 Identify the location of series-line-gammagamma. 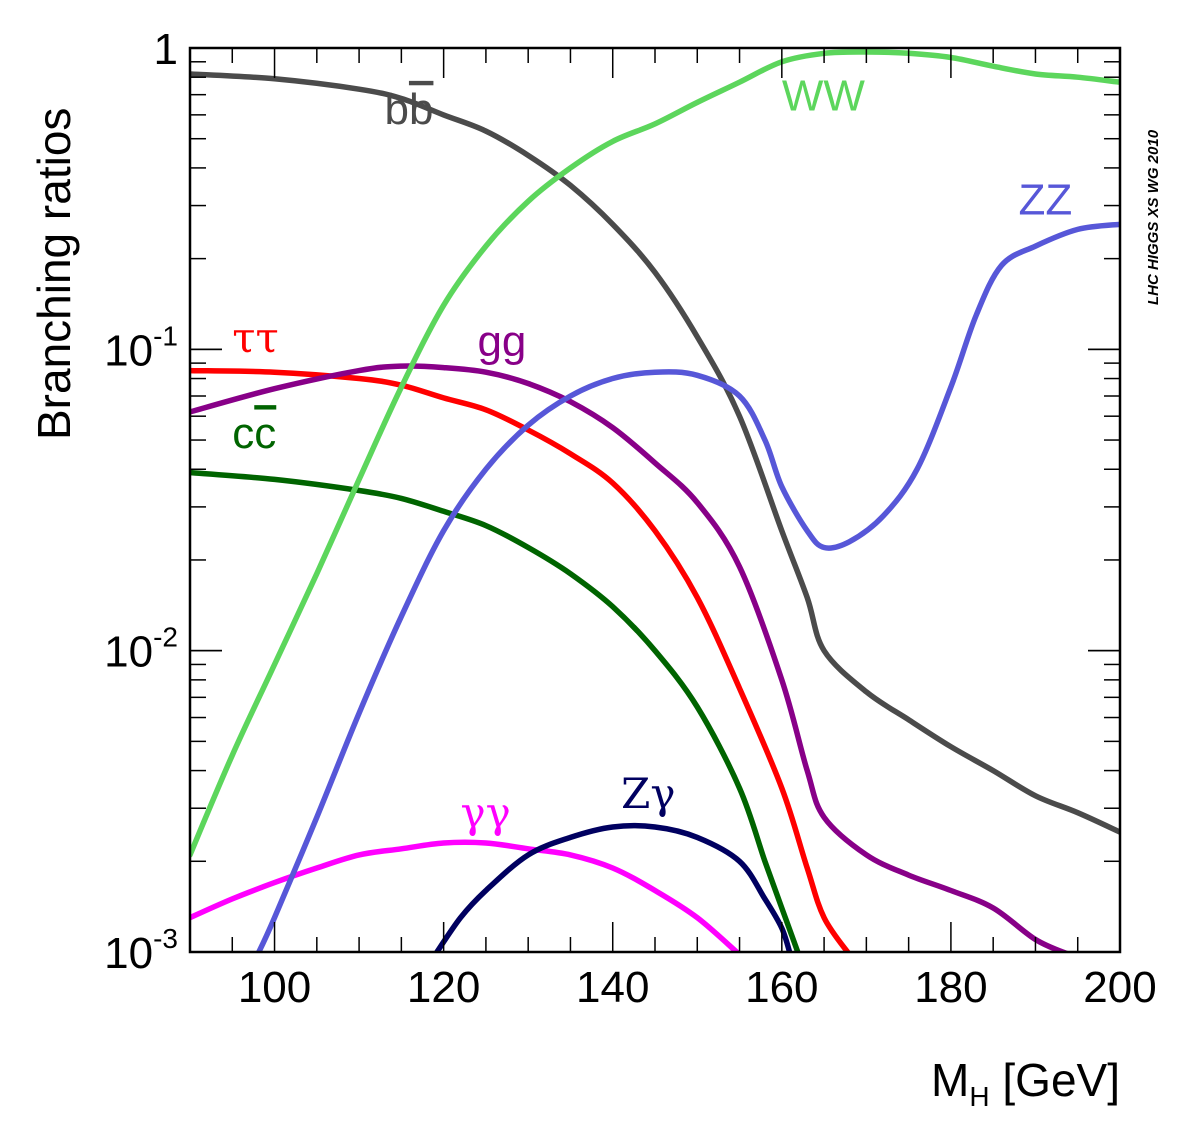
(465, 895).